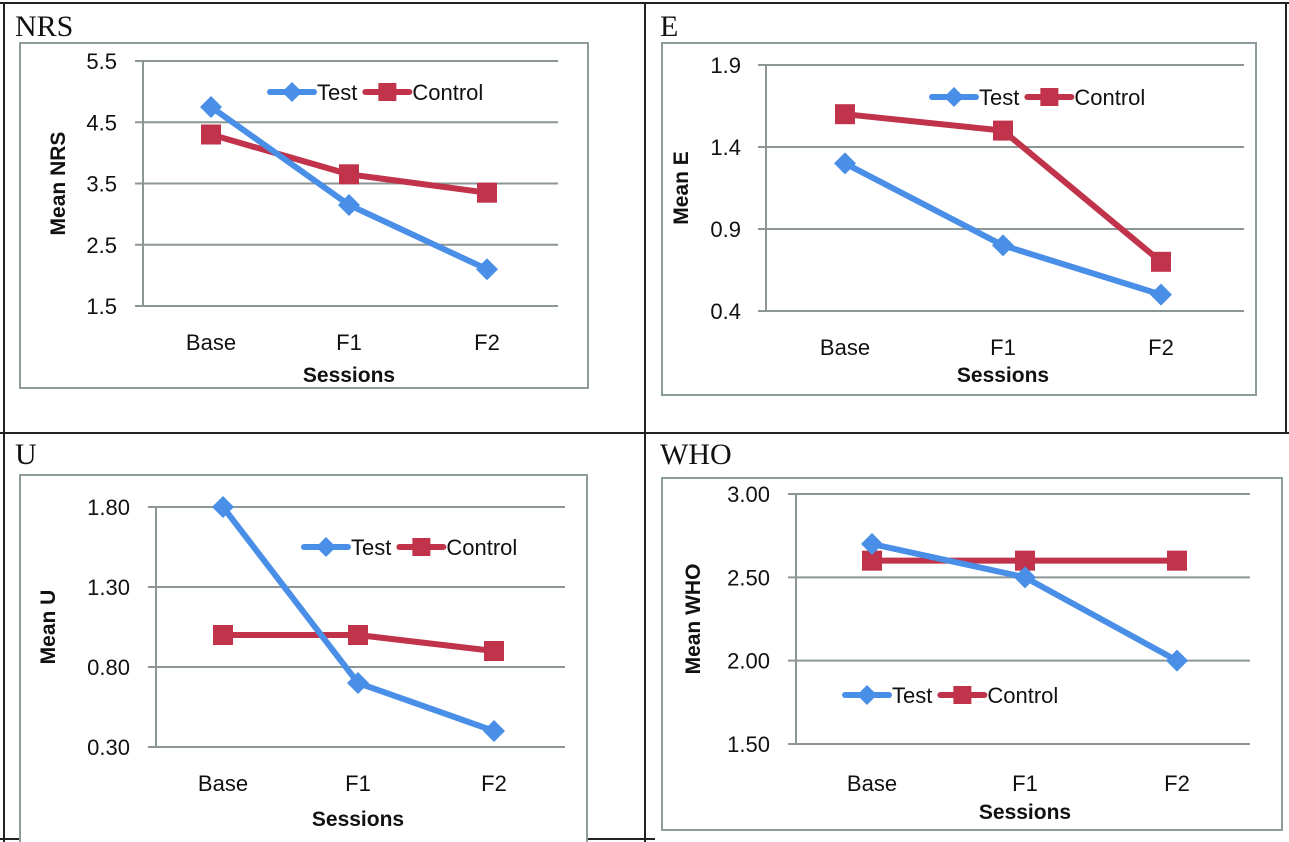 This screenshot has width=1289, height=842. What do you see at coordinates (725, 311) in the screenshot?
I see `y-tick-label: 0.4` at bounding box center [725, 311].